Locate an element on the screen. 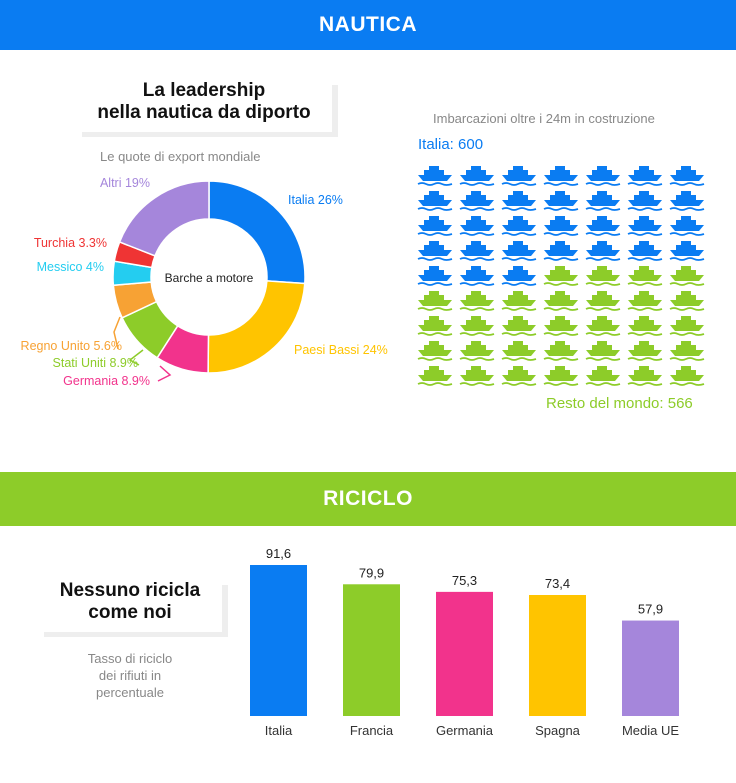  riciclo-heading: Nessuno ricicla come noi is located at coordinates (130, 606).